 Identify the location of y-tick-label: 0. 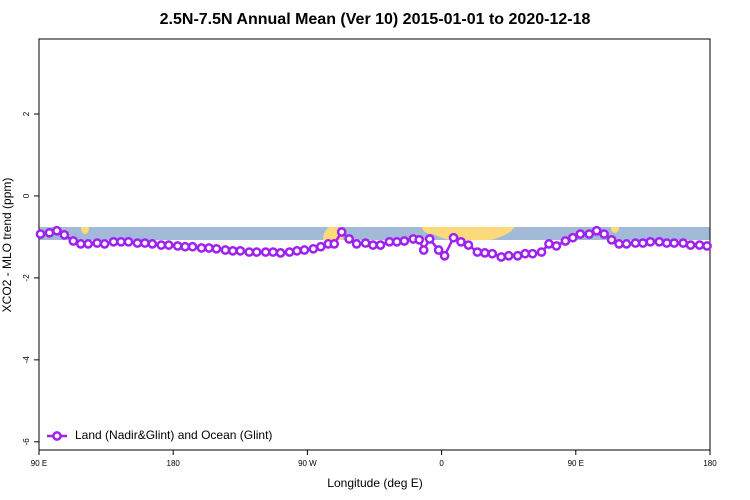
(26, 195).